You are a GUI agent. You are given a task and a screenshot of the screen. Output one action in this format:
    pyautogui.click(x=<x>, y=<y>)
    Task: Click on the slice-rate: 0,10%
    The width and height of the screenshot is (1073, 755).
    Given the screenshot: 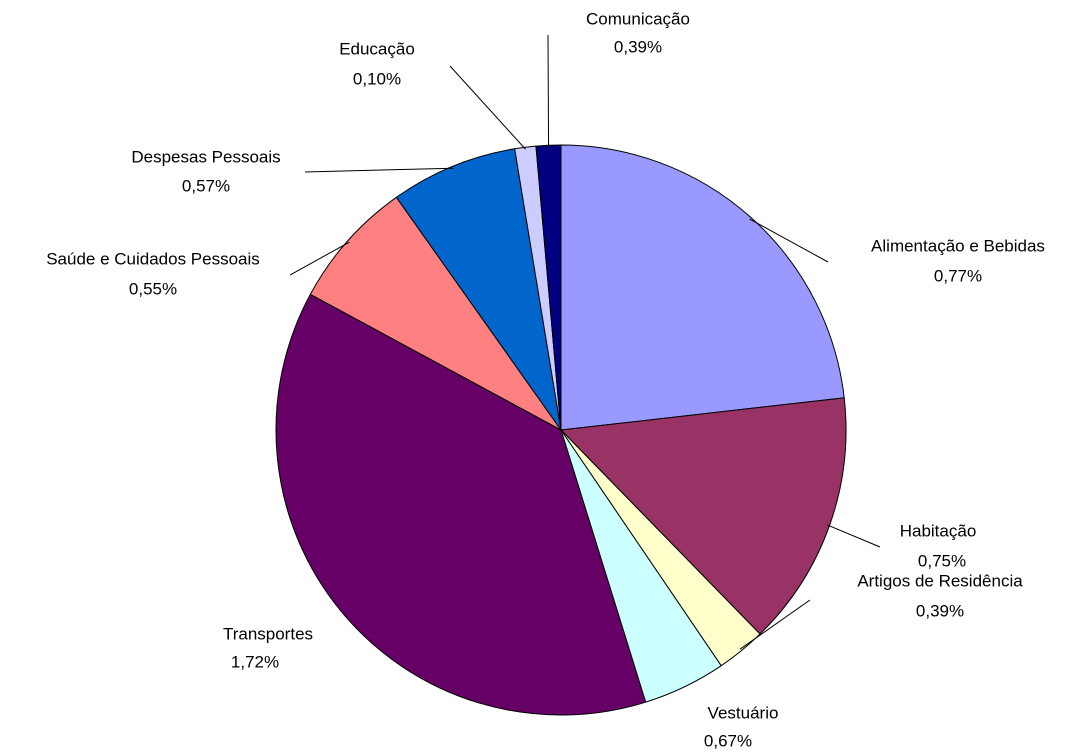 What is the action you would take?
    pyautogui.click(x=377, y=78)
    